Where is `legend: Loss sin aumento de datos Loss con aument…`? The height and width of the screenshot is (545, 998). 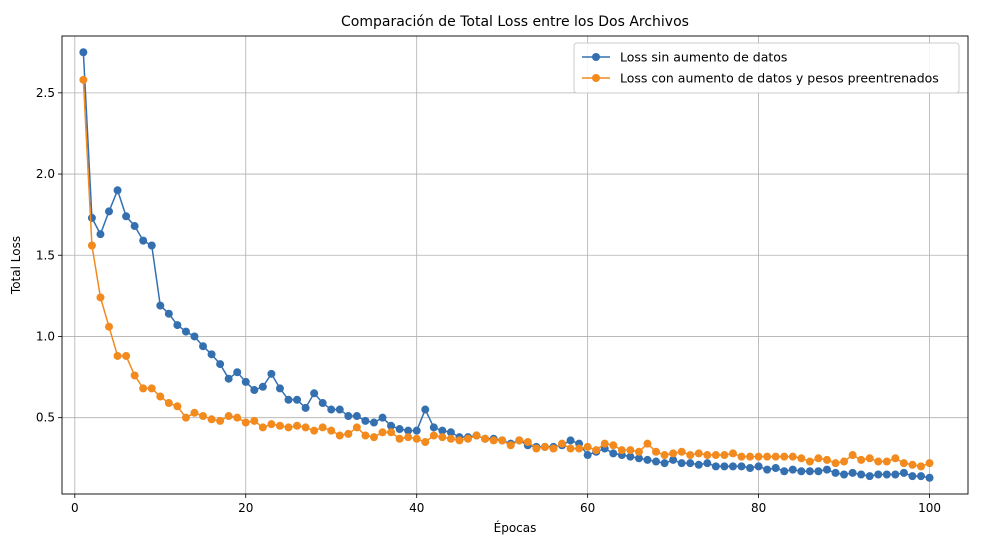 legend: Loss sin aumento de datos Loss con aument… is located at coordinates (766, 68).